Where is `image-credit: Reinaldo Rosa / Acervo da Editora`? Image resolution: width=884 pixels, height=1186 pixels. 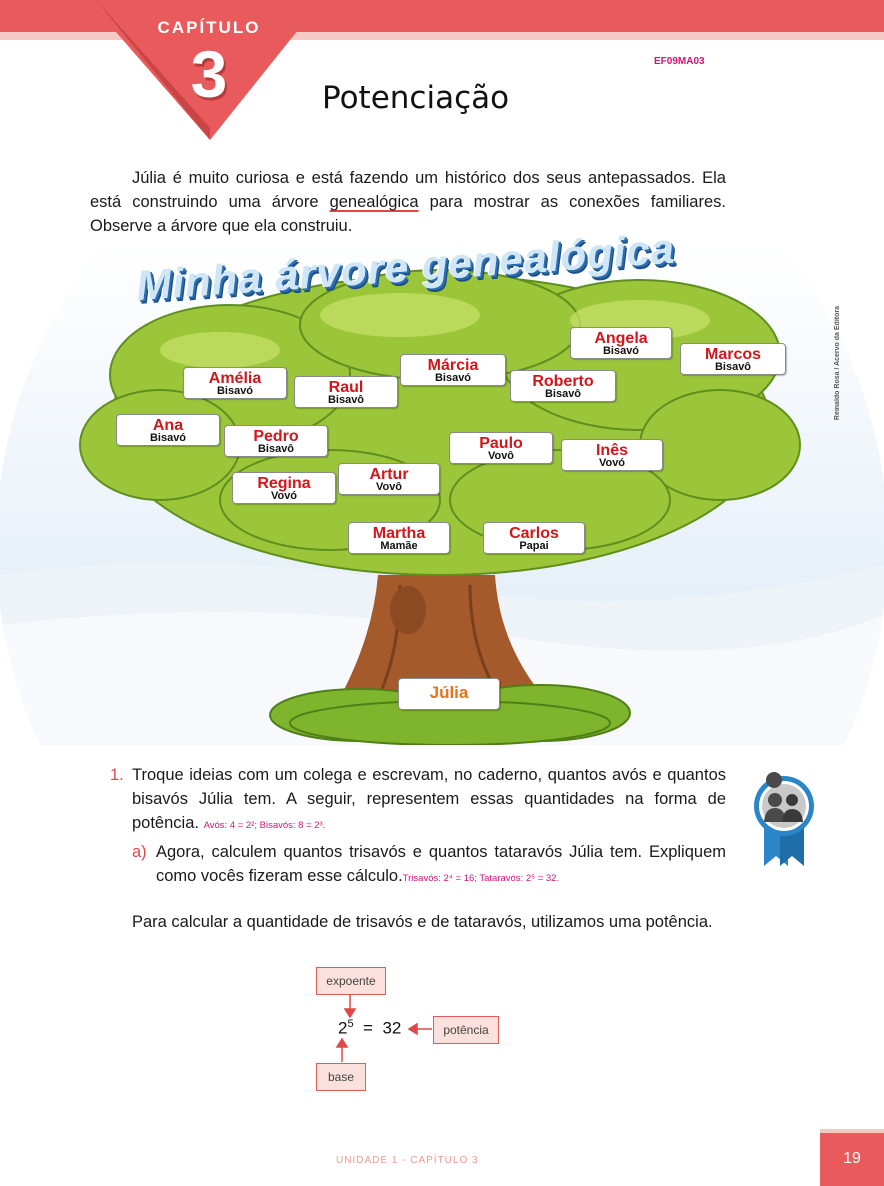
image-credit: Reinaldo Rosa / Acervo da Editora is located at coordinates (837, 363).